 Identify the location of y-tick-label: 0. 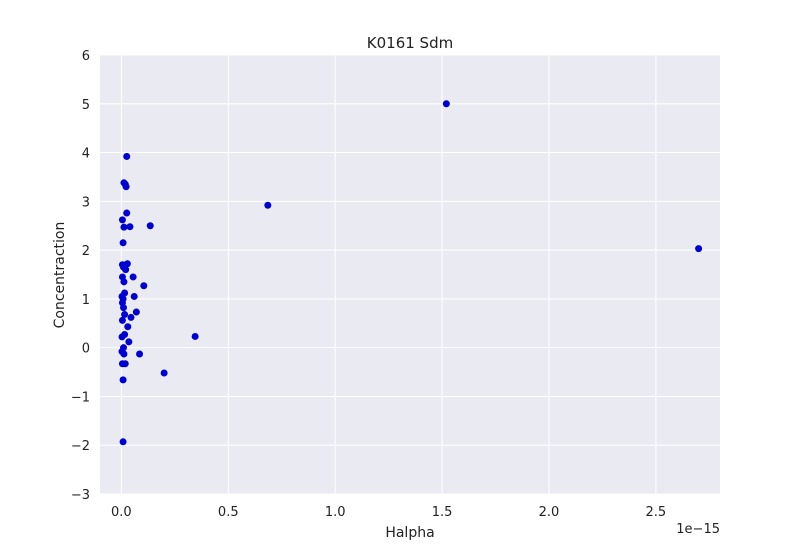
(86, 349).